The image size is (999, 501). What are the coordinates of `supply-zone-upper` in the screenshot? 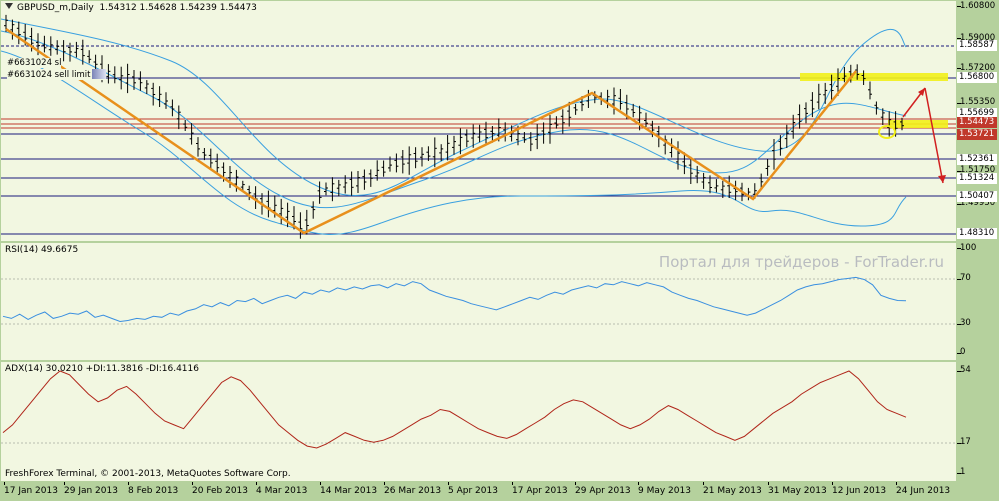 It's located at (874, 77).